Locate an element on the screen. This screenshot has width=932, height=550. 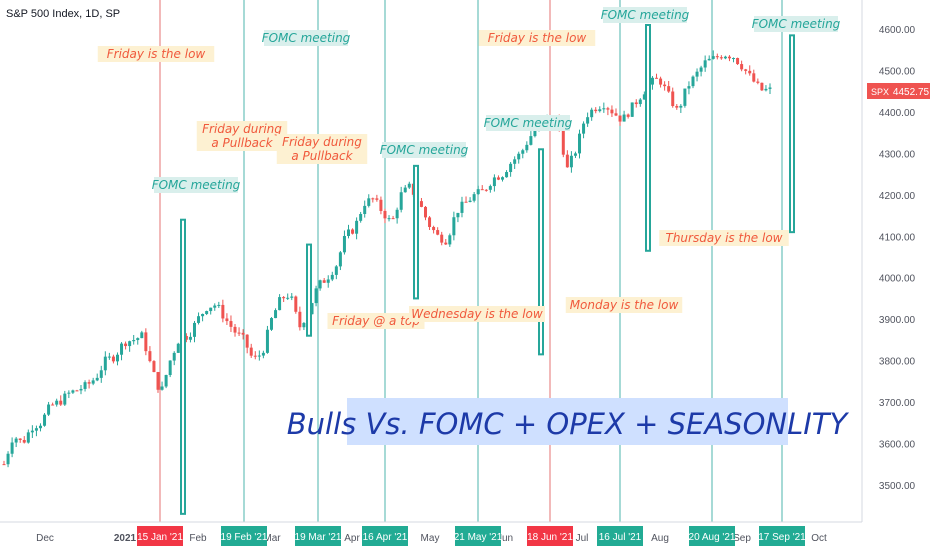
x-month-label: Dec is located at coordinates (45, 538).